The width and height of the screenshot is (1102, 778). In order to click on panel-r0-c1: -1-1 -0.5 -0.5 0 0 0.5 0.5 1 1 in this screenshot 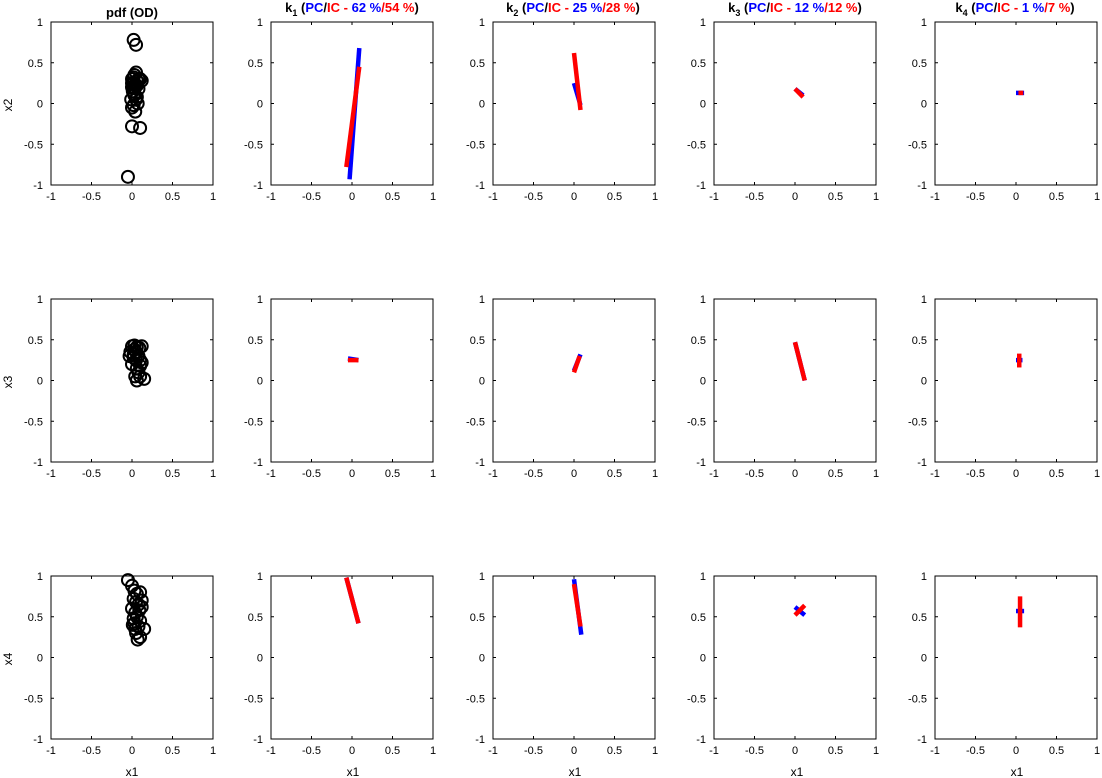, I will do `click(340, 110)`.